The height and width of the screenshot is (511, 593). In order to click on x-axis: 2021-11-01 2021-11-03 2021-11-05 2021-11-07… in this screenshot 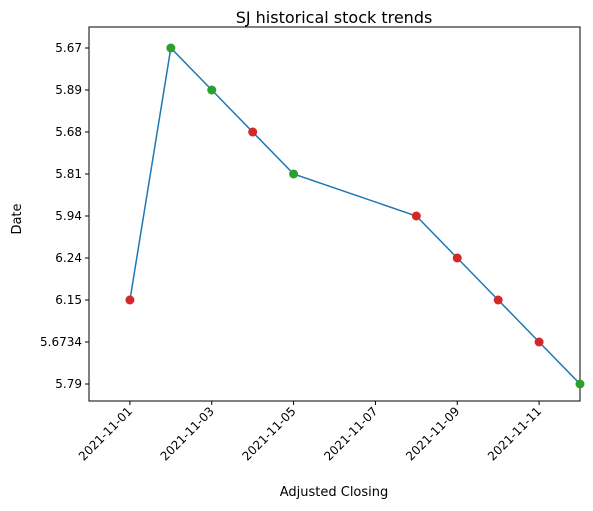, I will do `click(310, 432)`.